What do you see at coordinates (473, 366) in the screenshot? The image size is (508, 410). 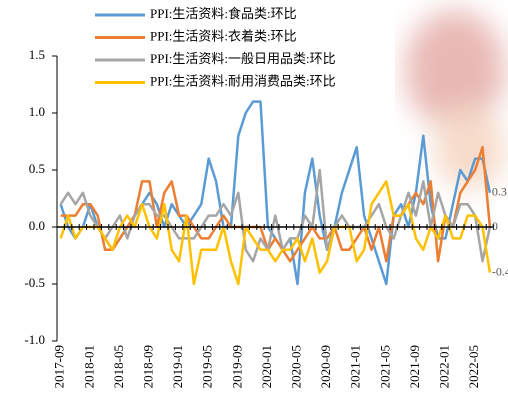 I see `x-tick-label: 2022-05` at bounding box center [473, 366].